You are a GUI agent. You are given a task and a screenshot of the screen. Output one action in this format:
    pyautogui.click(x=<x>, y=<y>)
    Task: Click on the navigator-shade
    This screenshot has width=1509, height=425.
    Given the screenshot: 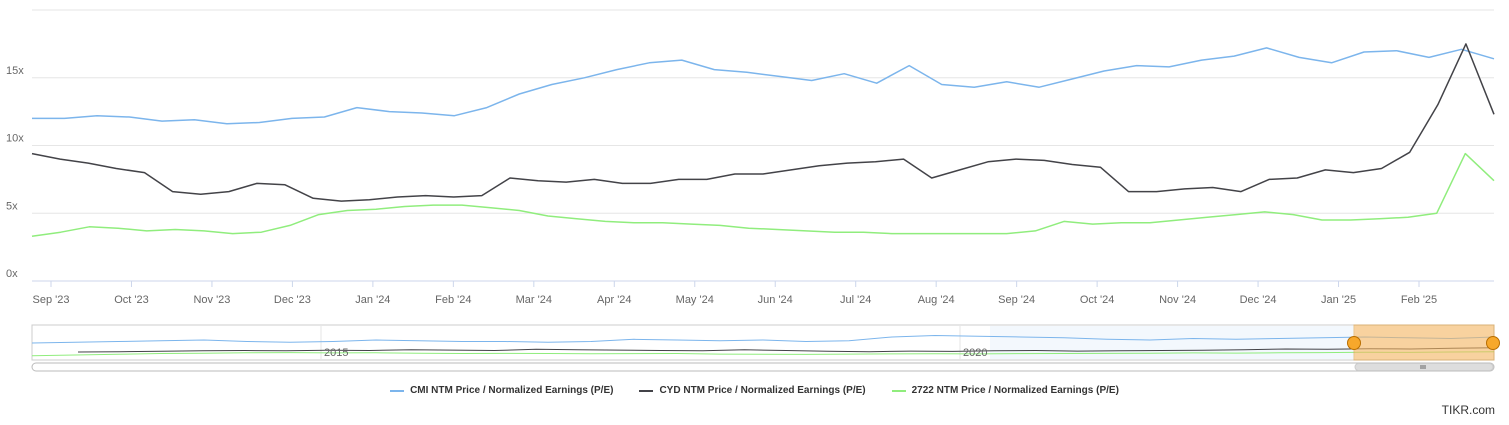 What is the action you would take?
    pyautogui.click(x=1172, y=342)
    